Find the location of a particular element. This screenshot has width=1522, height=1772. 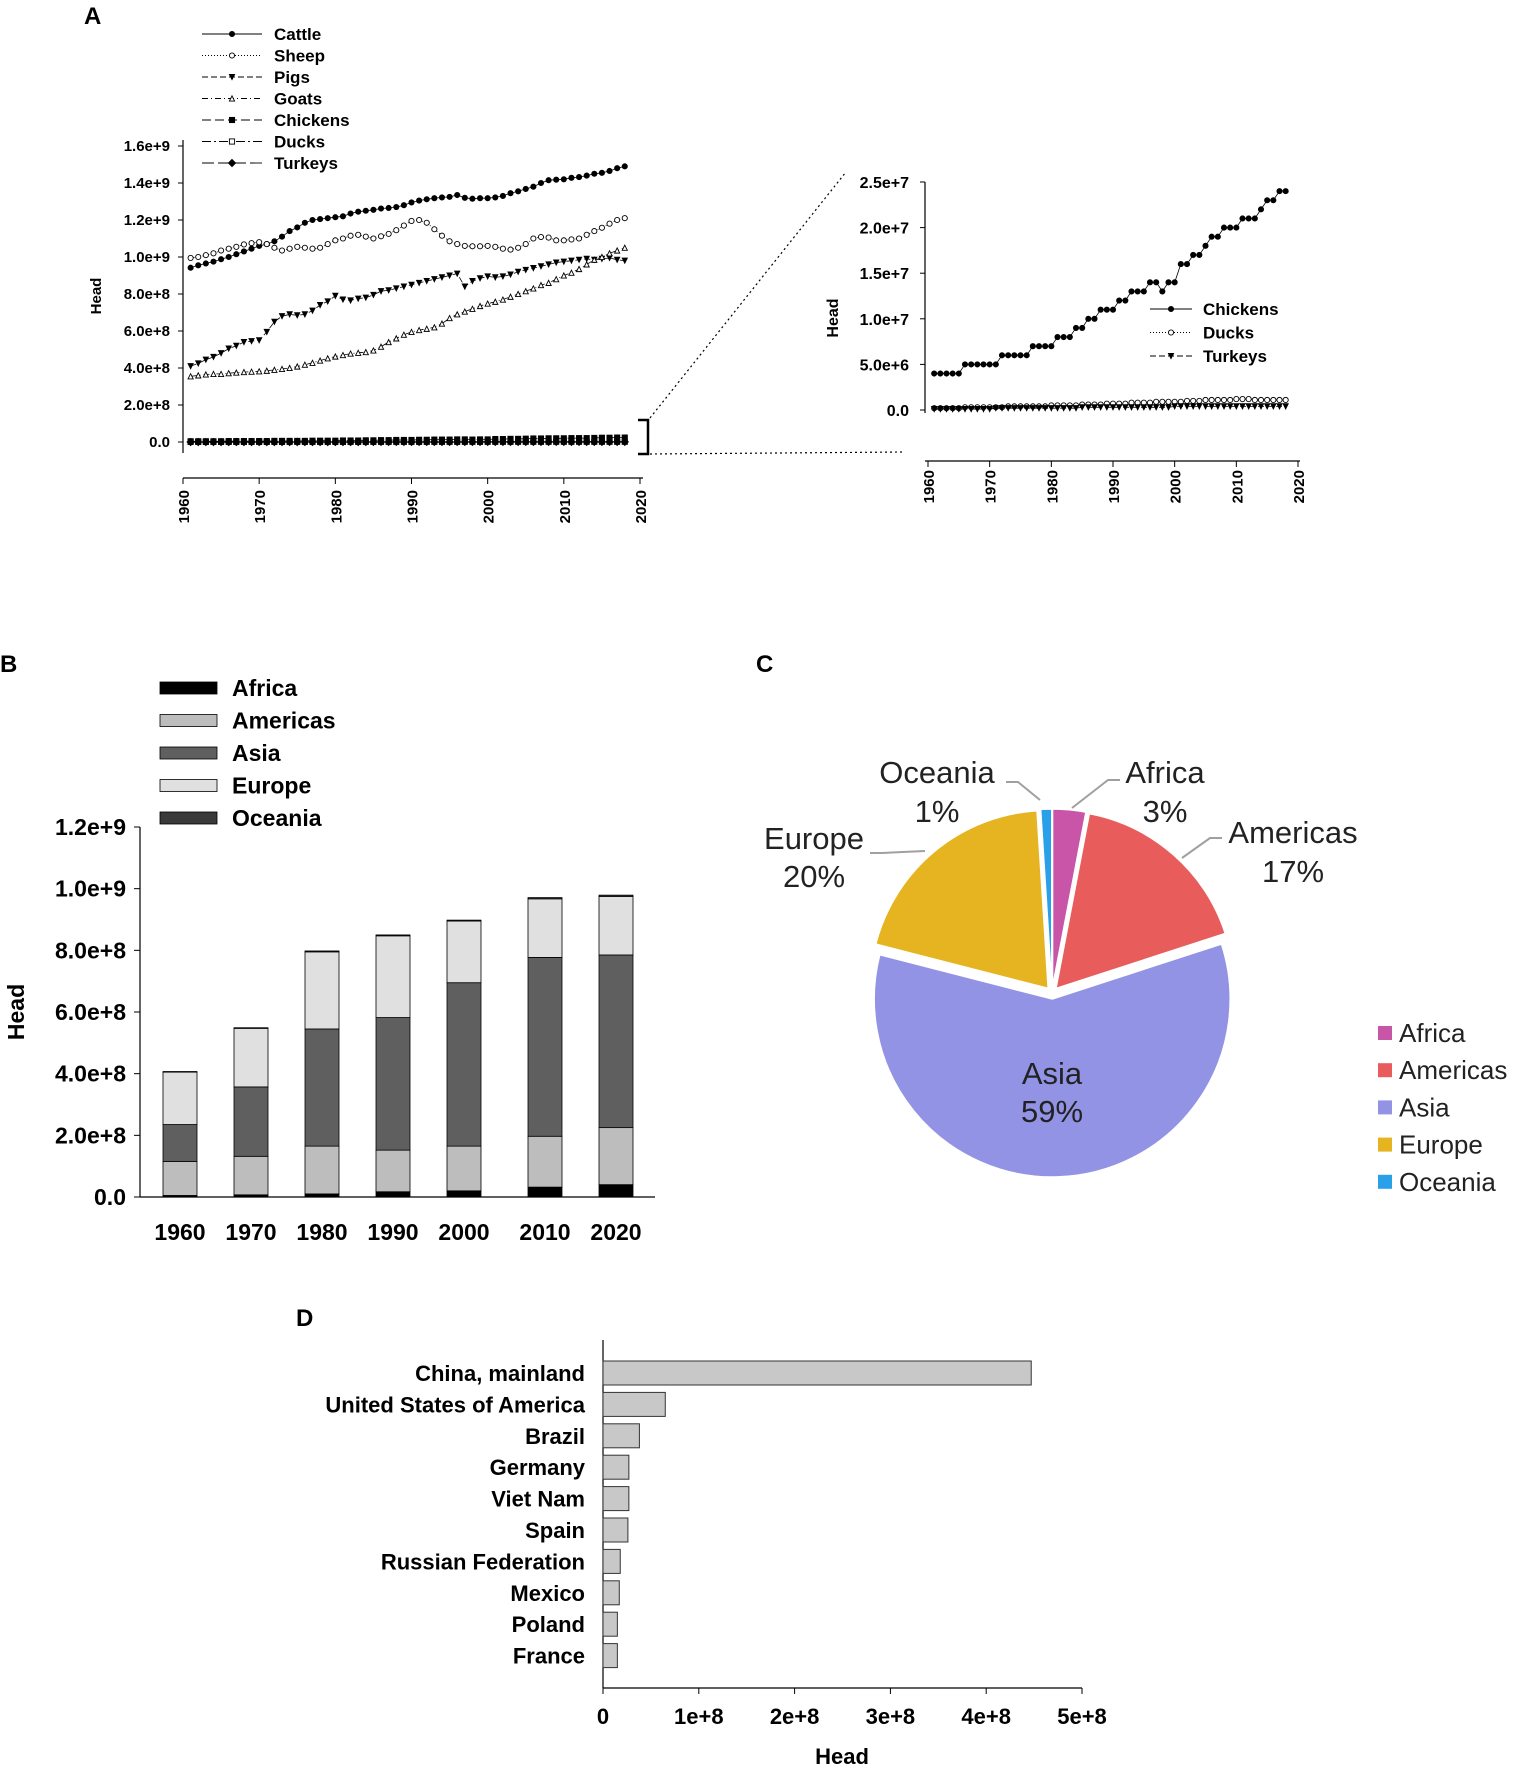

y-tick-label: 6.0e+8 is located at coordinates (147, 331).